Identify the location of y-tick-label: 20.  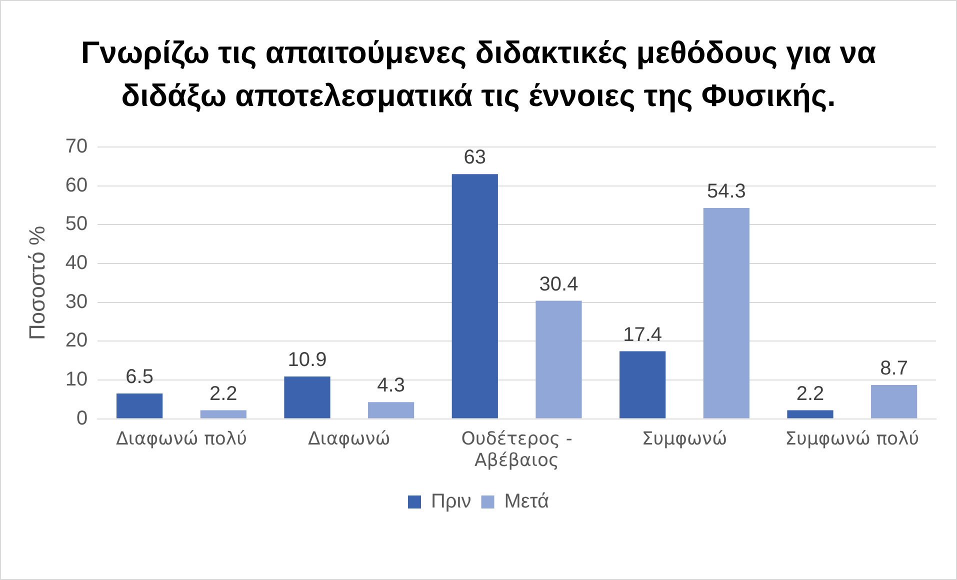
(76, 341).